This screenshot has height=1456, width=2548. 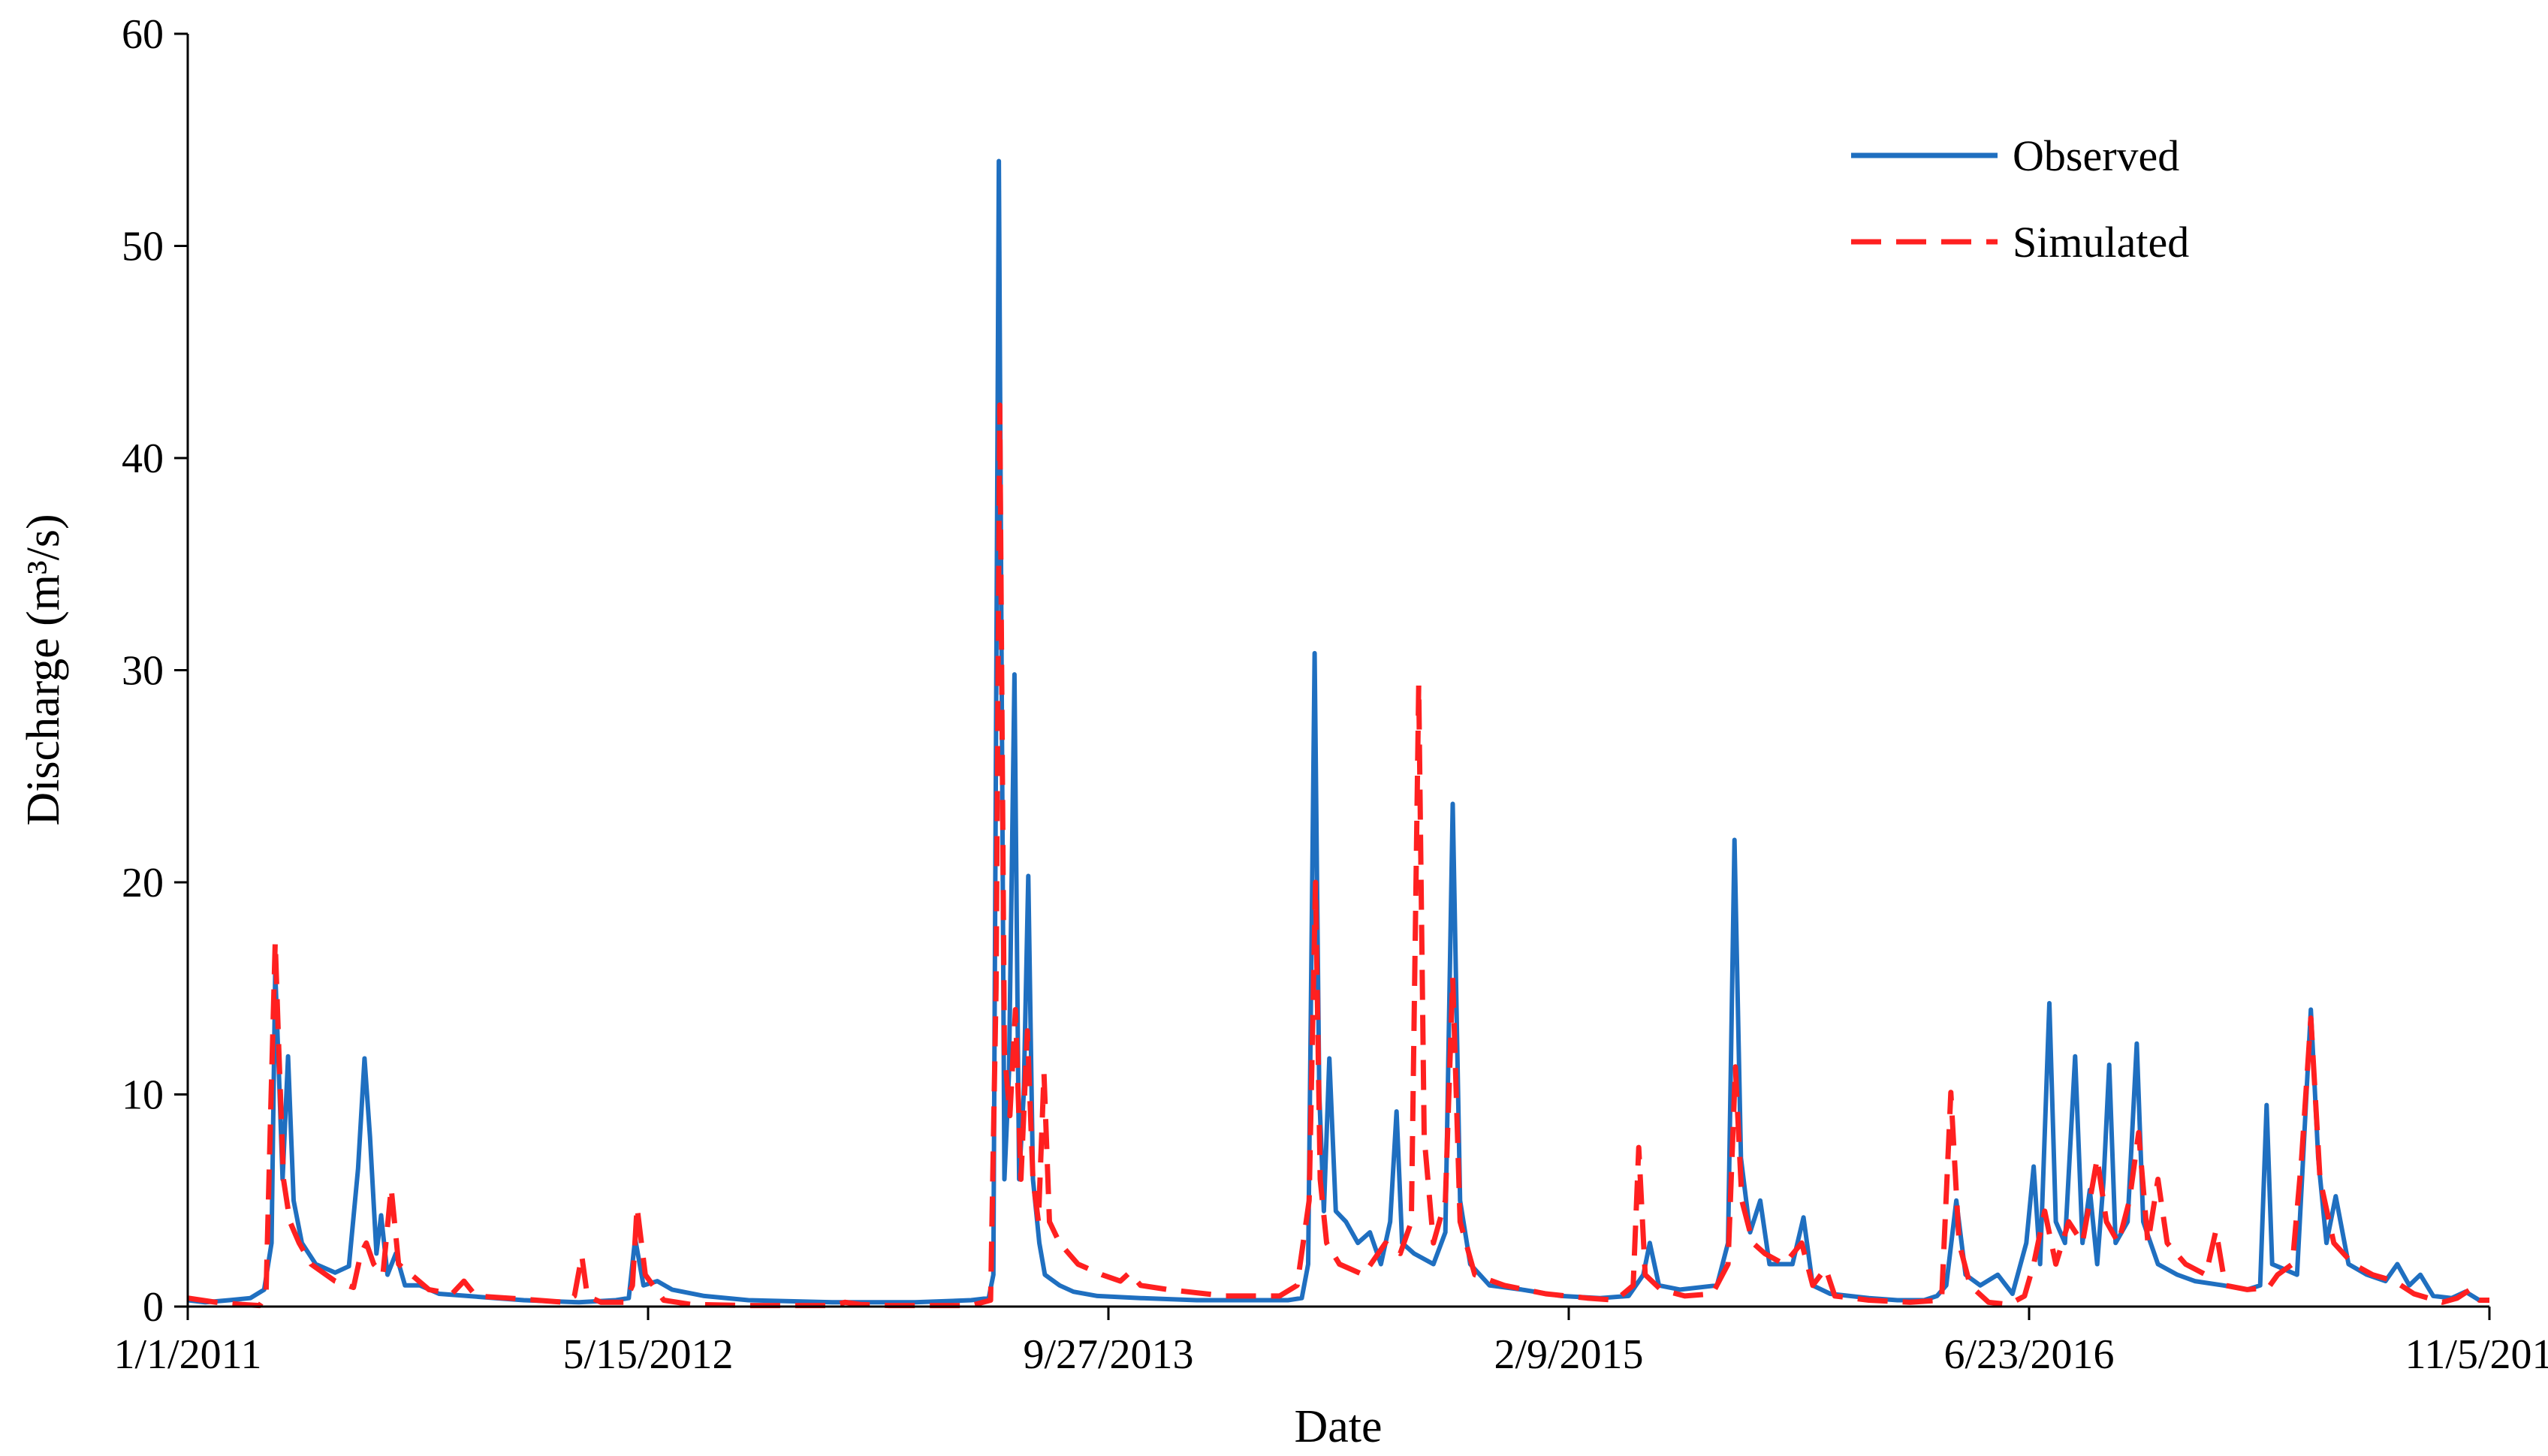 I want to click on y-tick-label: 0, so click(x=154, y=1307).